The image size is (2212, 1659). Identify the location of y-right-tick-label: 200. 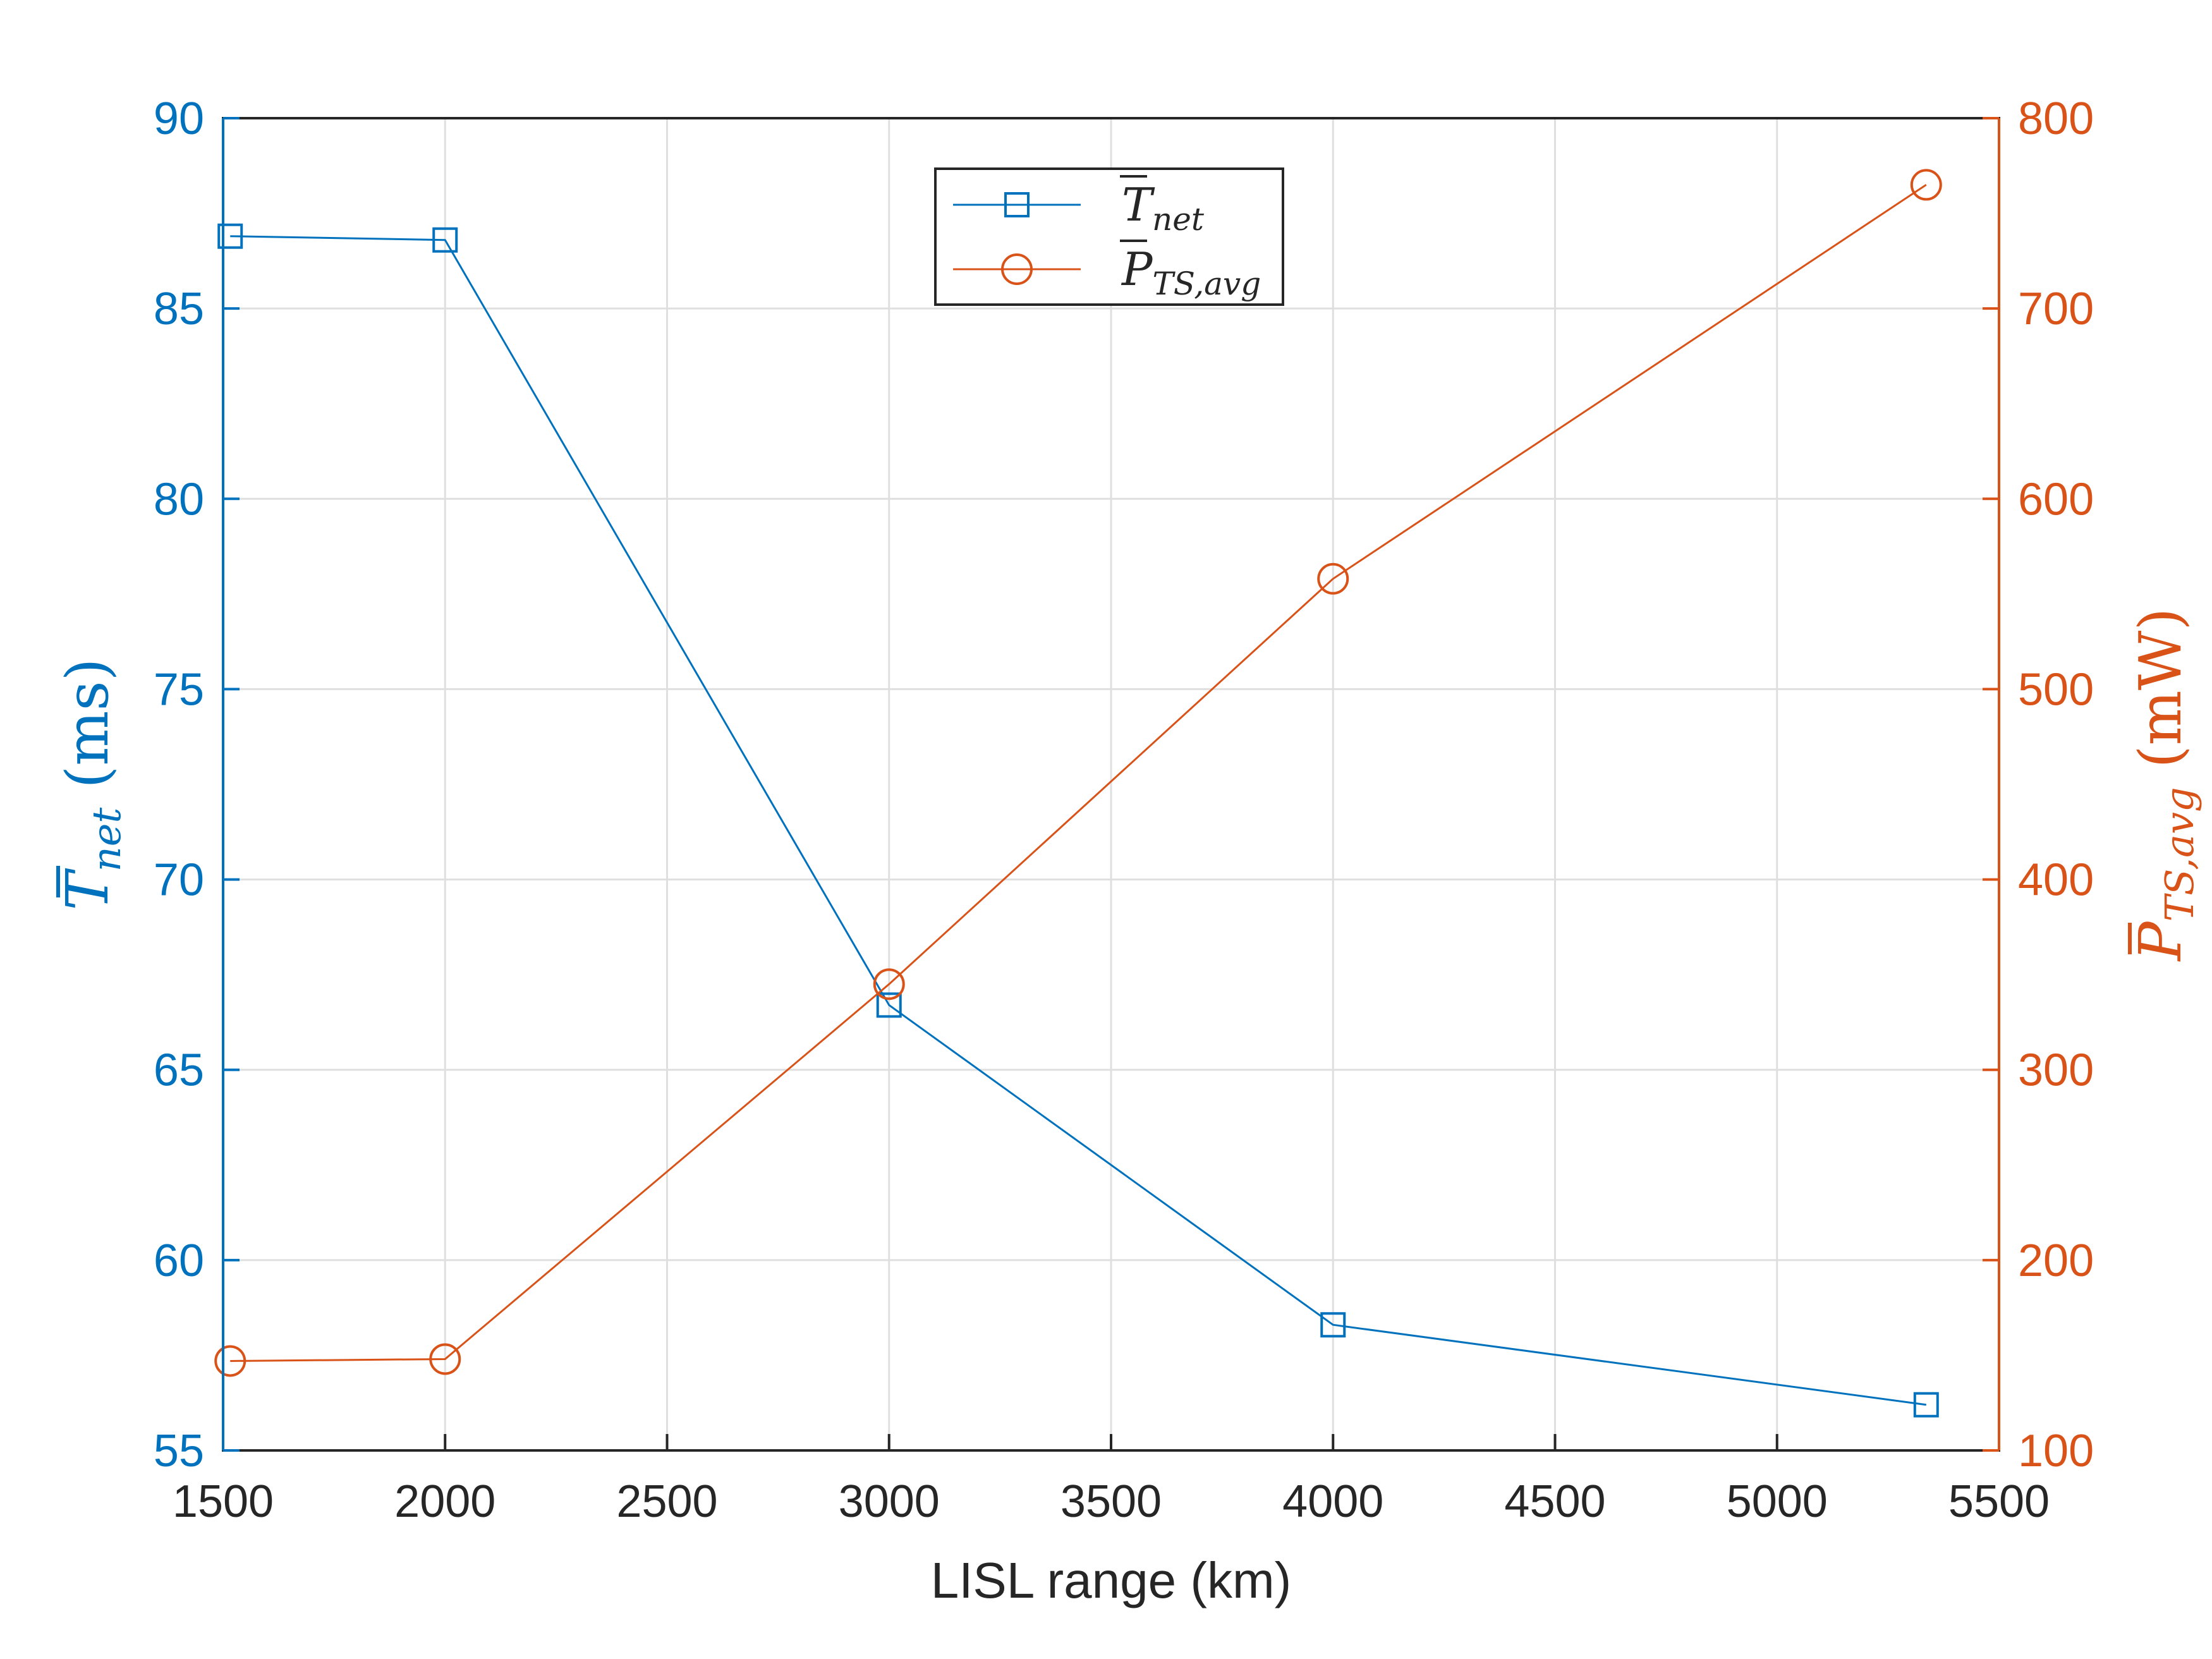
(2056, 1261).